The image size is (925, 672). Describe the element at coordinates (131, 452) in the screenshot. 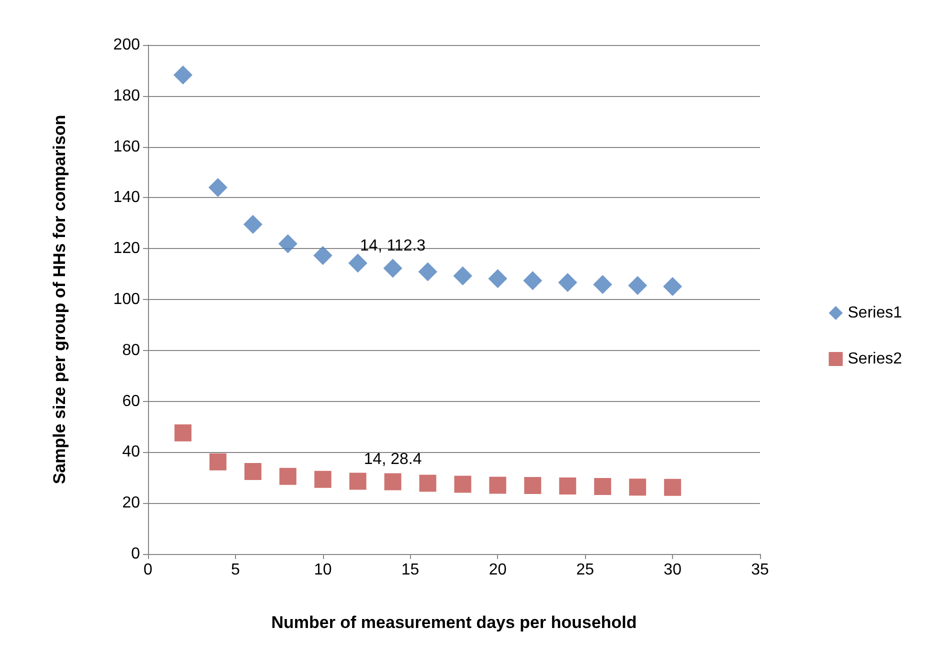

I see `y-tick-label: 40` at that location.